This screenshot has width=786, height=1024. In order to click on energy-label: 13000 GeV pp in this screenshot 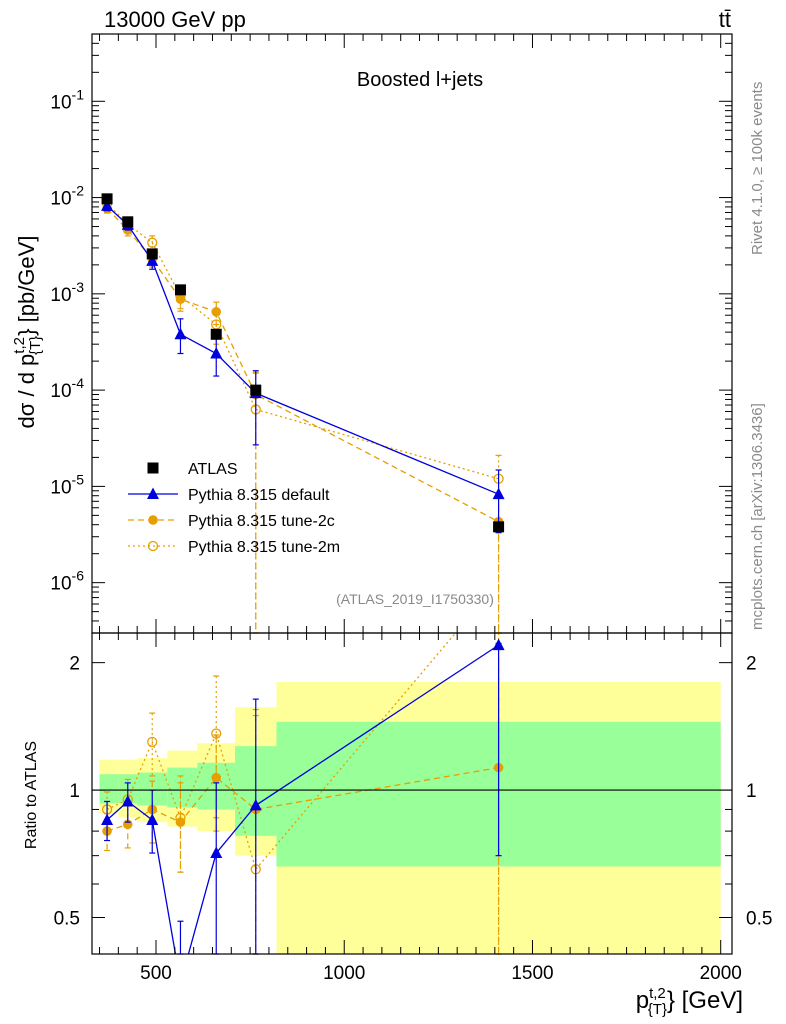, I will do `click(175, 19)`.